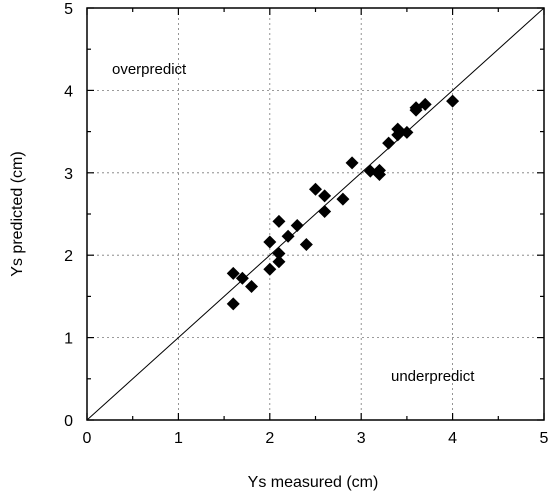 This screenshot has width=558, height=493. I want to click on x-tick-label: 2, so click(269, 438).